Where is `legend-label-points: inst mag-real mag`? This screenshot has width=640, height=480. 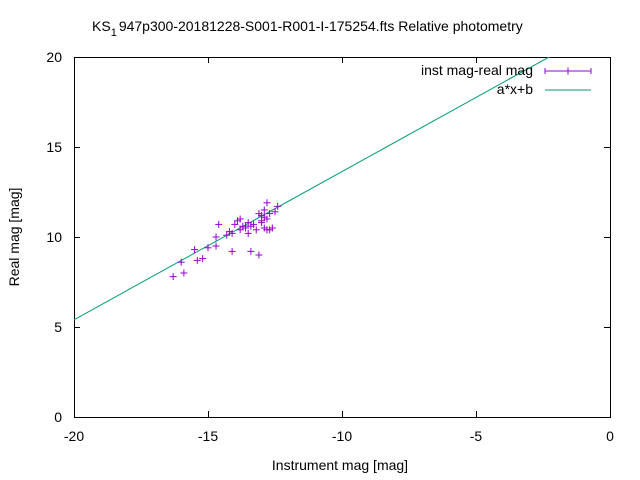 legend-label-points: inst mag-real mag is located at coordinates (477, 70).